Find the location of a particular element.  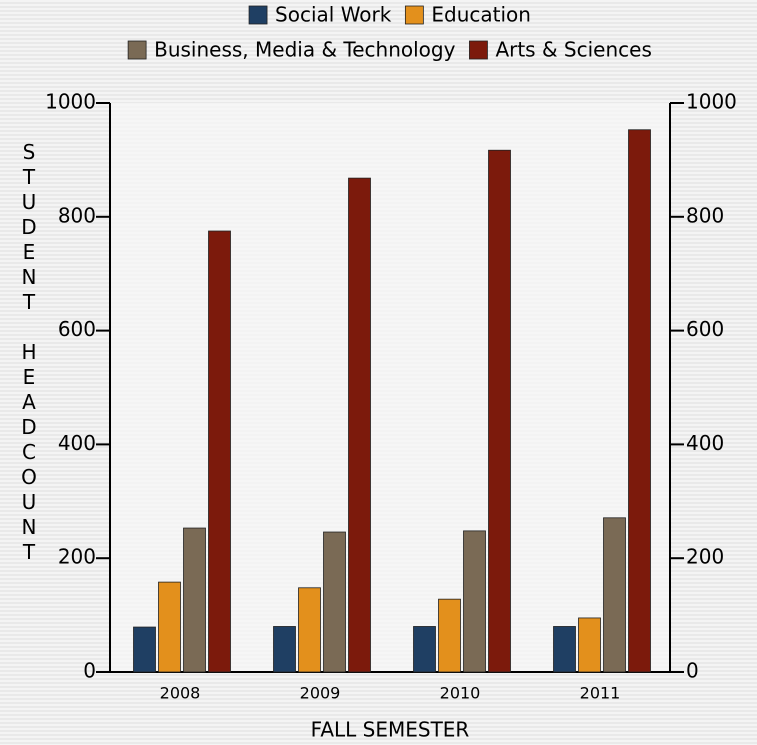

x-tick-label: 2009 is located at coordinates (320, 693).